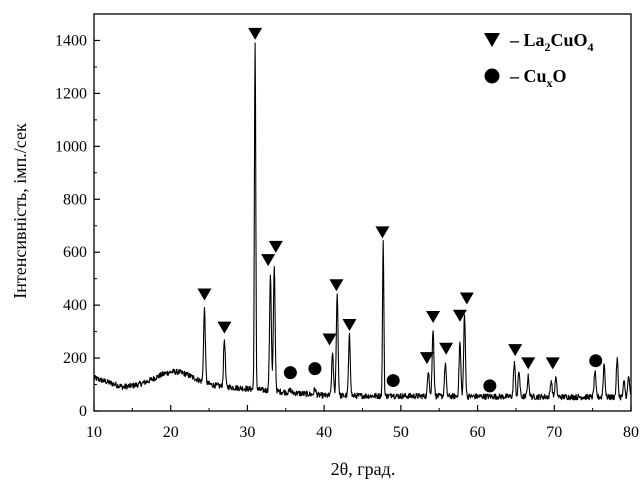 The image size is (642, 483). What do you see at coordinates (20, 211) in the screenshot?
I see `y-axis-title: Інтенсивність, імп./сек` at bounding box center [20, 211].